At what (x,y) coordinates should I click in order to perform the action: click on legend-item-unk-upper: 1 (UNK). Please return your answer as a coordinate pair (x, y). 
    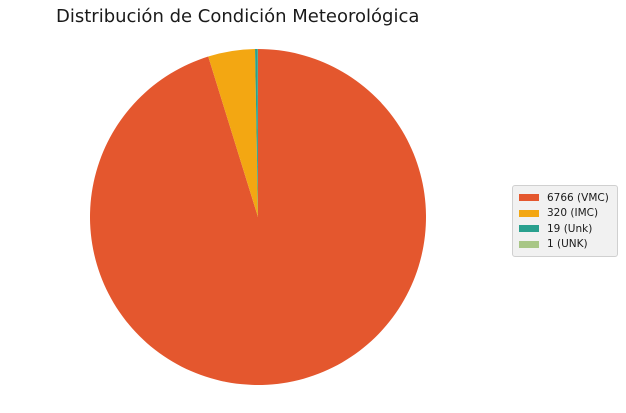
    Looking at the image, I should click on (565, 245).